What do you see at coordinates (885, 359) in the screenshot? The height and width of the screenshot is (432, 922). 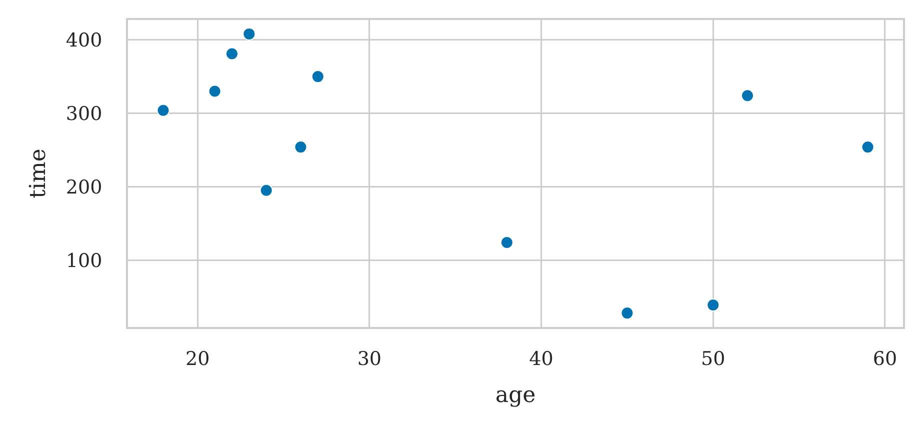 I see `x-tick-label: 60` at bounding box center [885, 359].